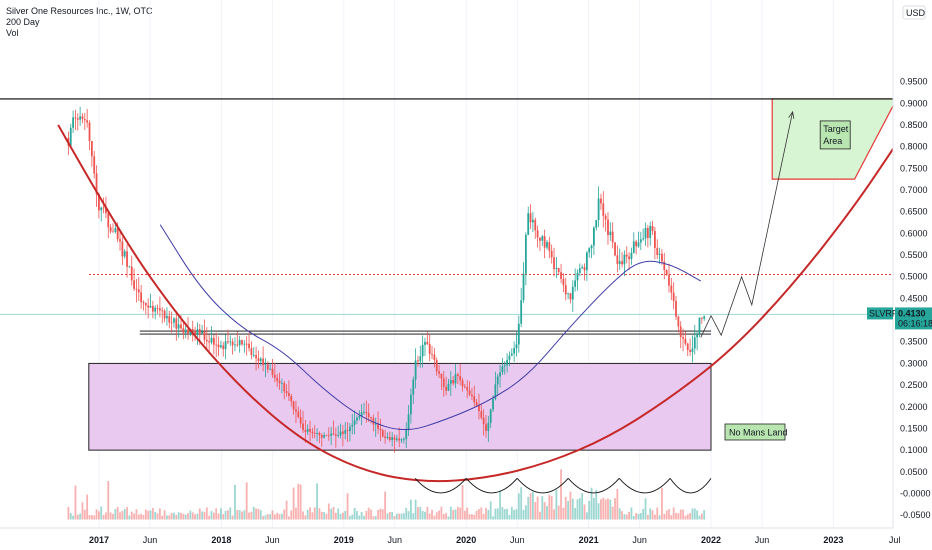 This screenshot has height=550, width=932. I want to click on no-mans-land-label-box, so click(755, 432).